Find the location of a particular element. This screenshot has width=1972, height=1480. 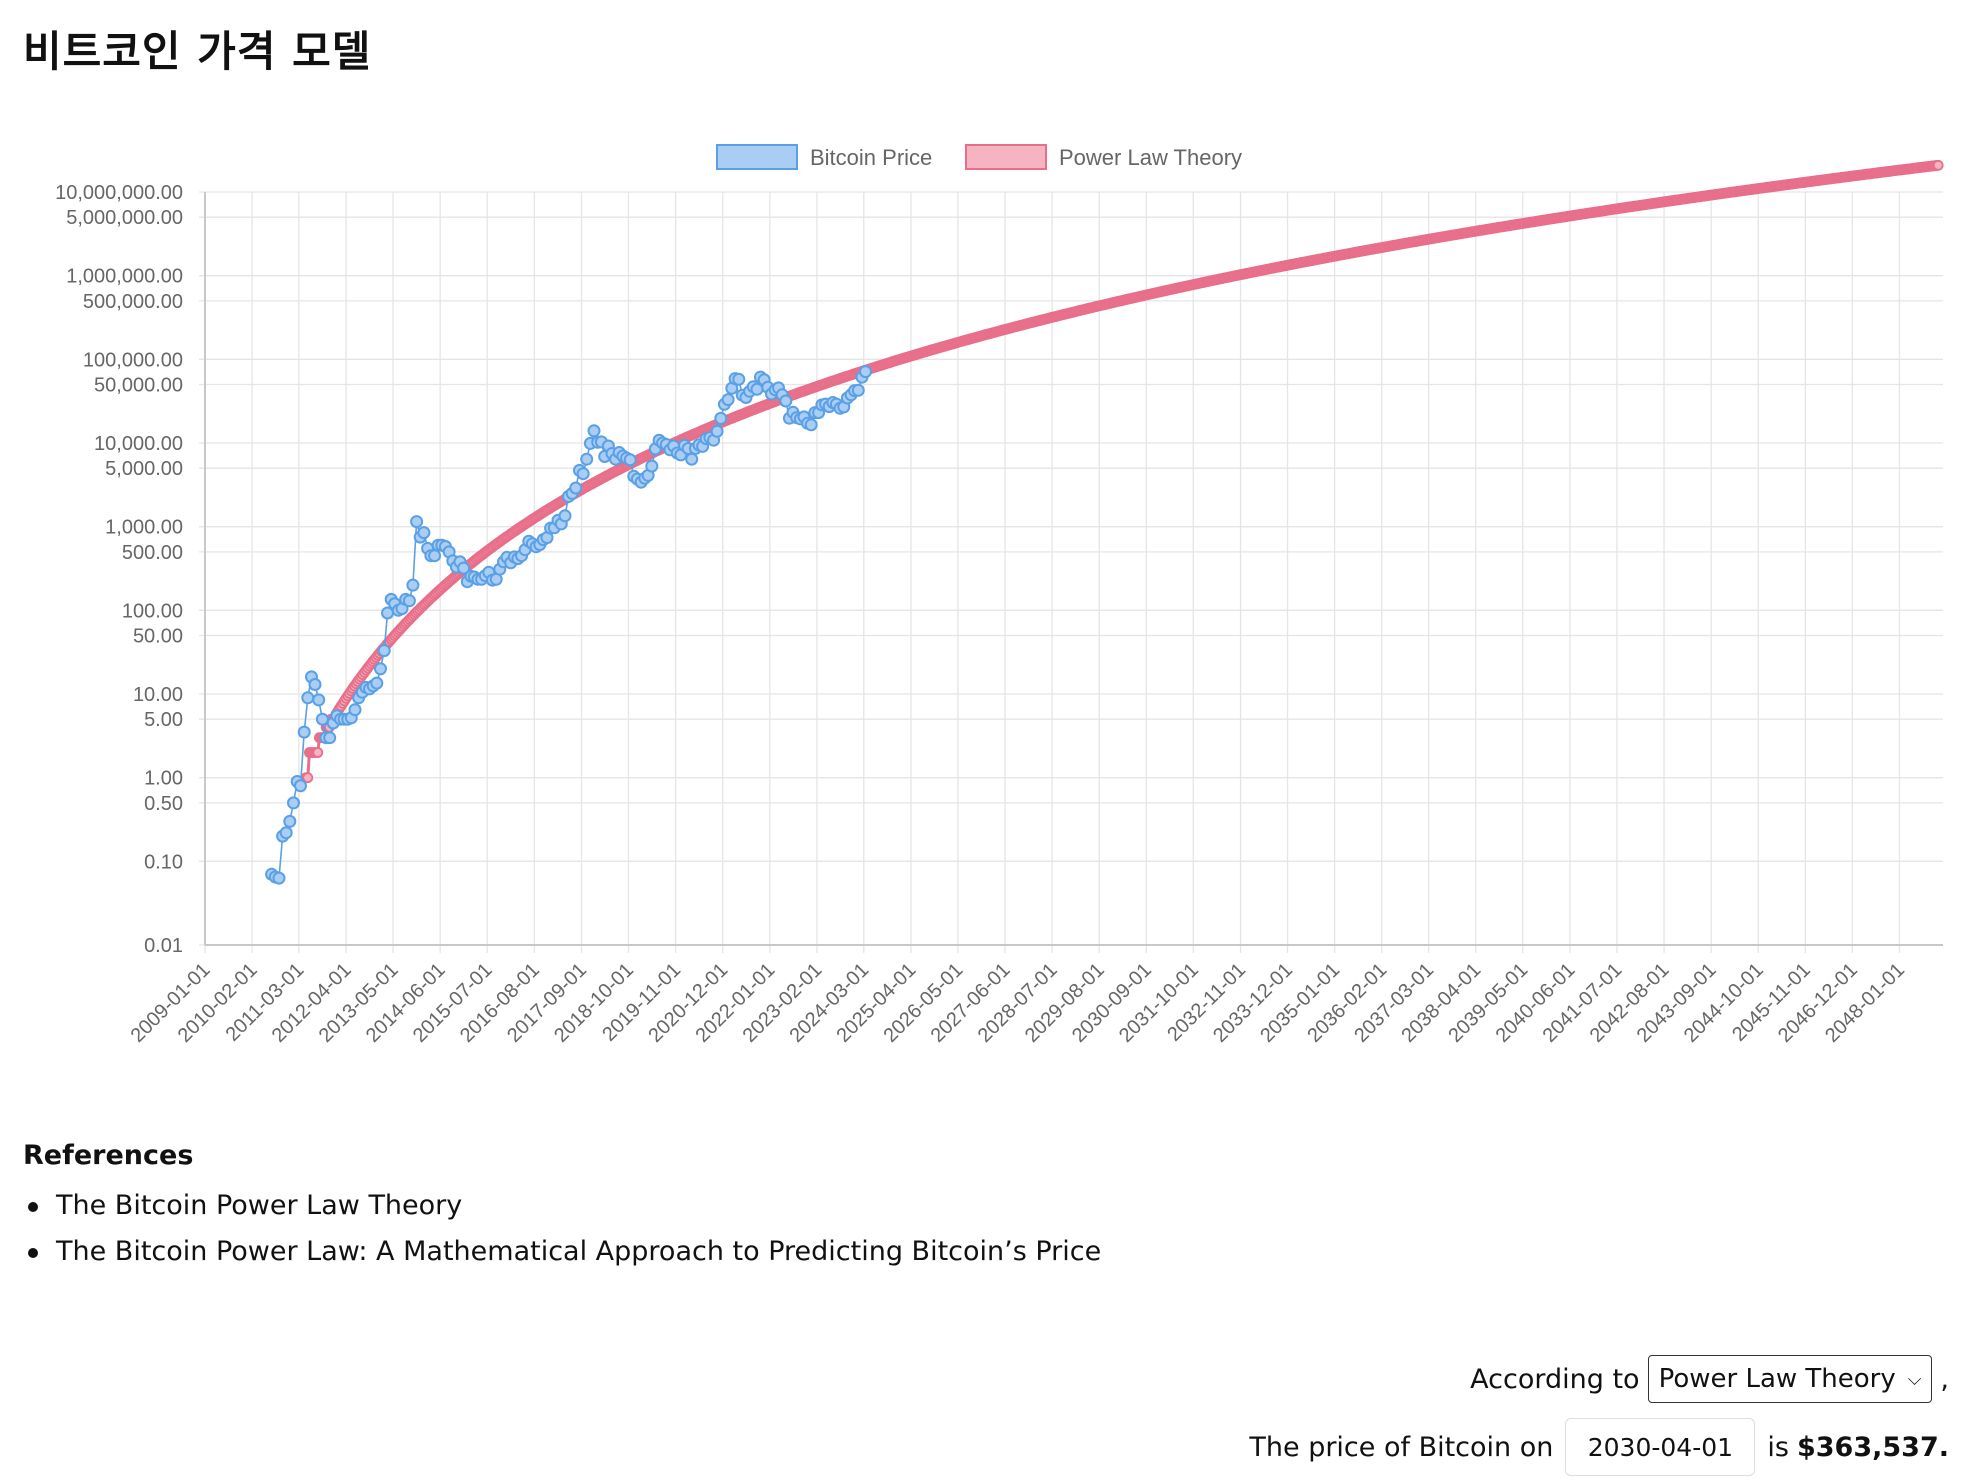

legend-label-bitcoin-price: Bitcoin Price is located at coordinates (871, 157).